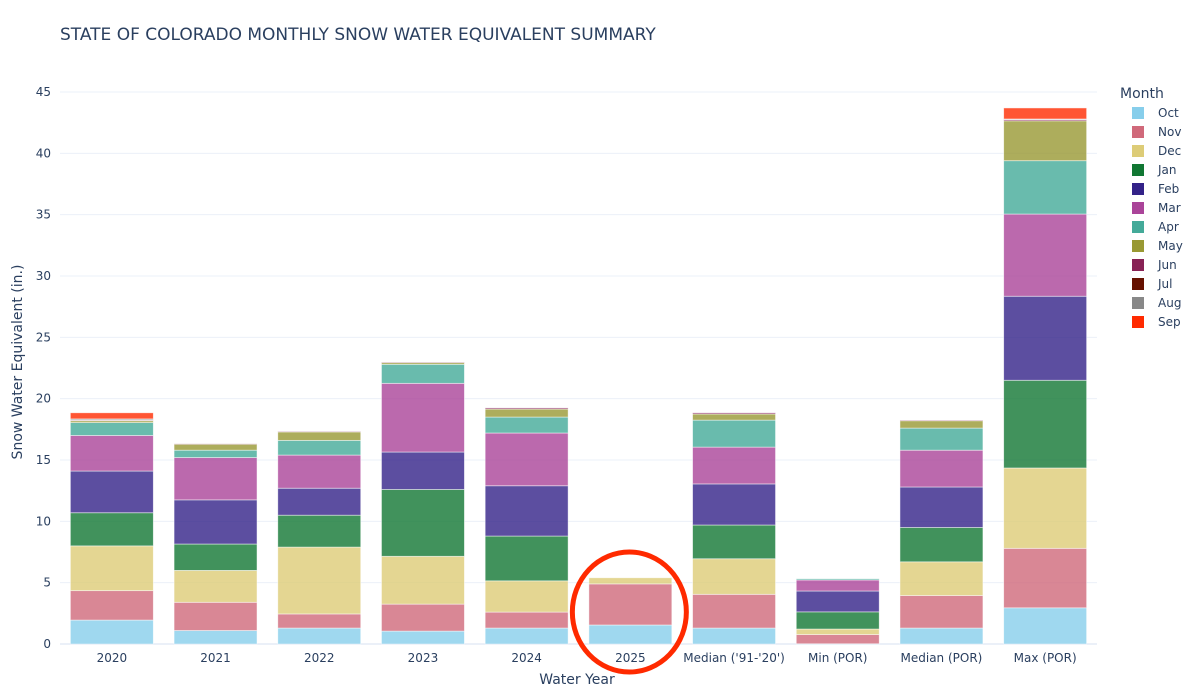 The width and height of the screenshot is (1200, 700). Describe the element at coordinates (1168, 189) in the screenshot. I see `legend-label: Feb` at that location.